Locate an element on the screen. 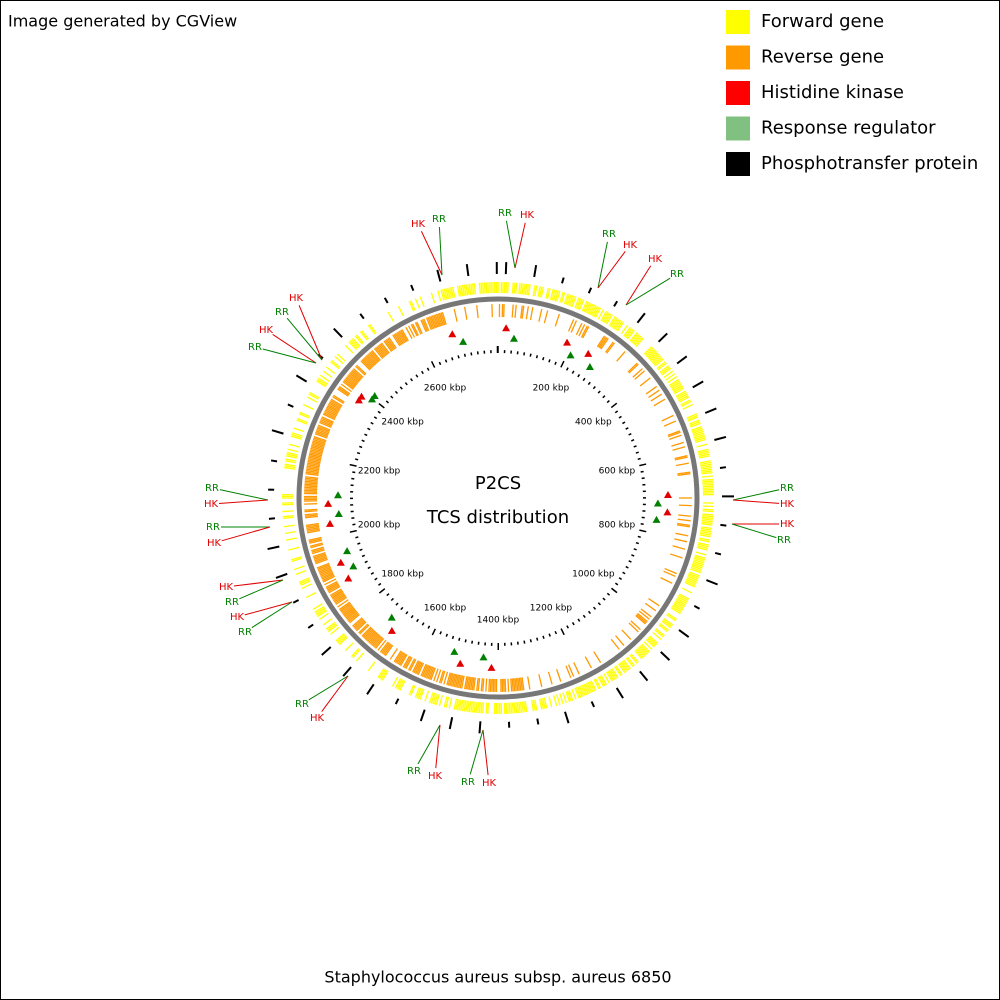 This screenshot has width=1000, height=1000. legend-label: Phosphotransfer protein is located at coordinates (869, 163).